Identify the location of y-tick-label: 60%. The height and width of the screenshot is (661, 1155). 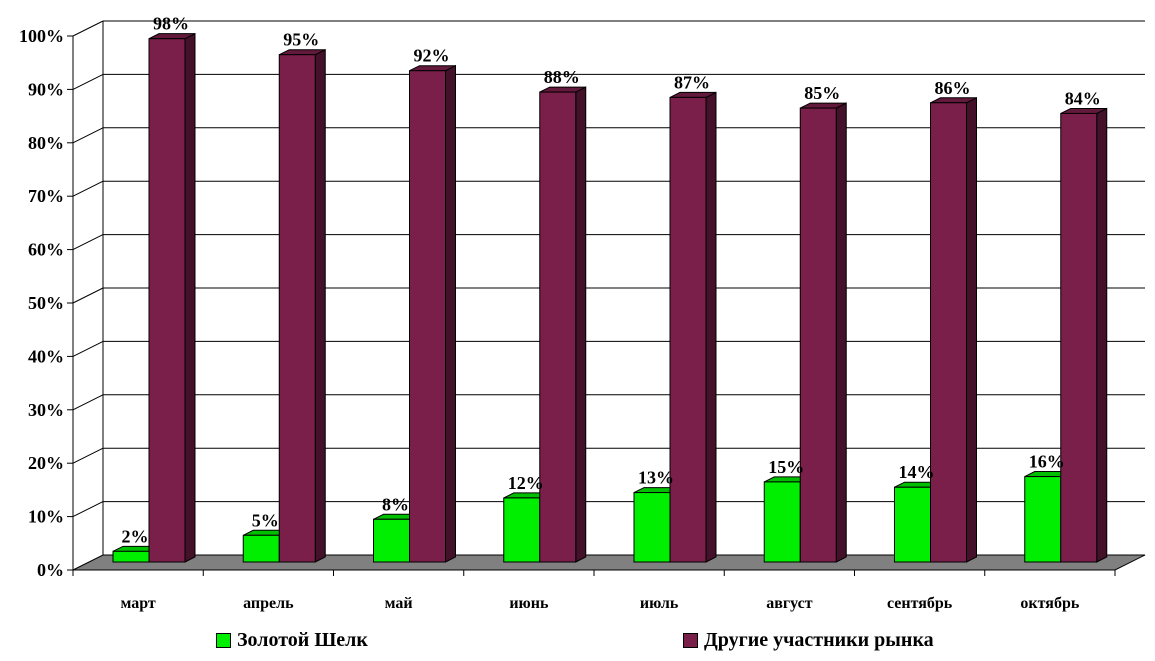
(46, 250).